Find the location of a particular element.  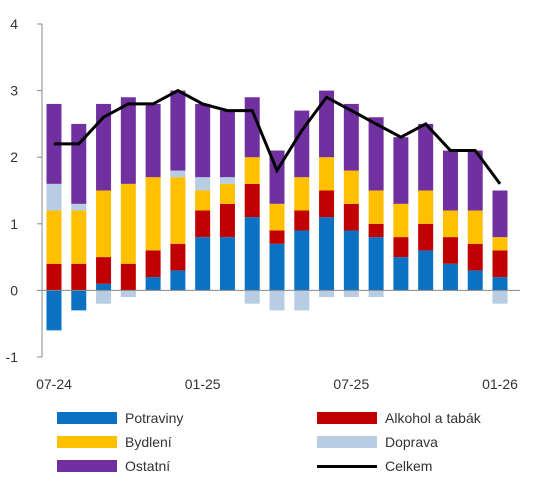

legend-item-celkem: Celkem is located at coordinates (374, 466).